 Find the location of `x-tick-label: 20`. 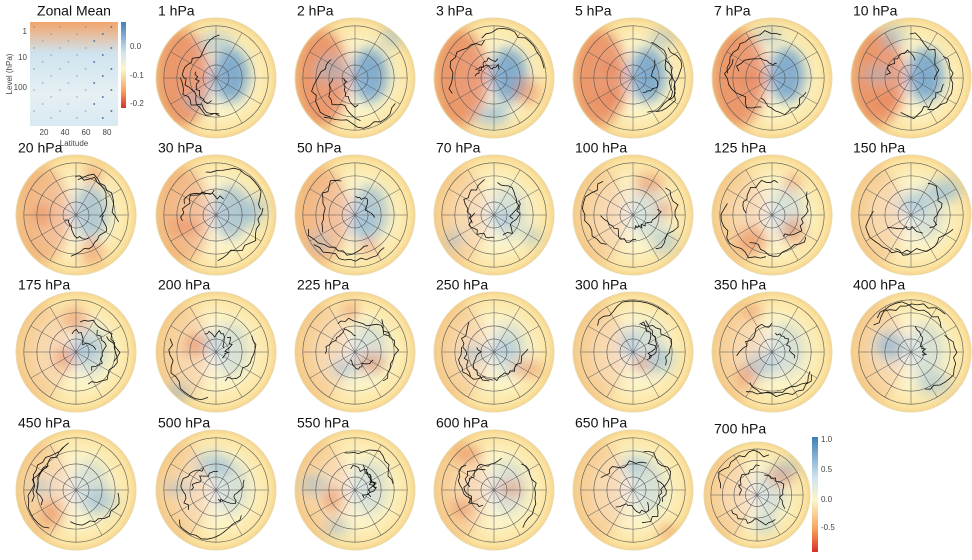

x-tick-label: 20 is located at coordinates (44, 132).